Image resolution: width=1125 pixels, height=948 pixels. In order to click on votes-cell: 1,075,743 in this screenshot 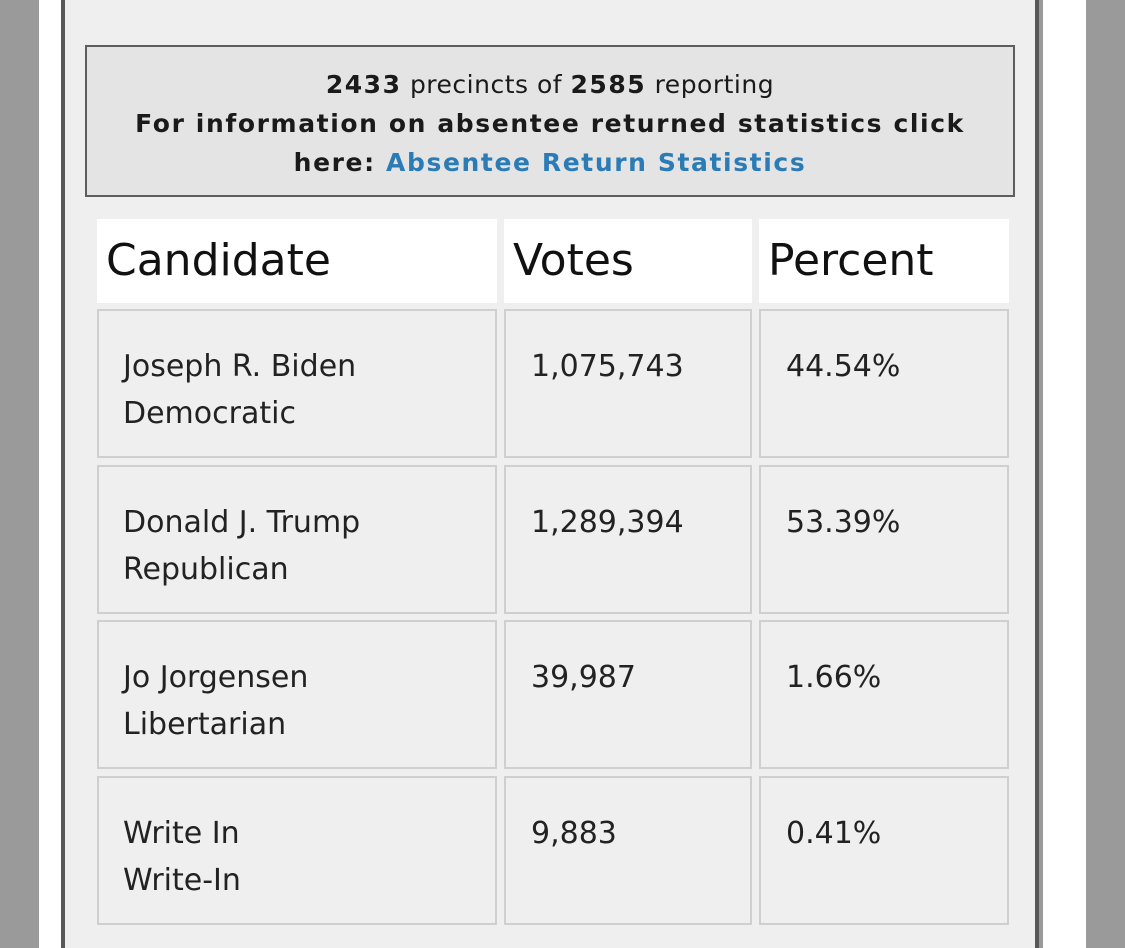, I will do `click(628, 383)`.